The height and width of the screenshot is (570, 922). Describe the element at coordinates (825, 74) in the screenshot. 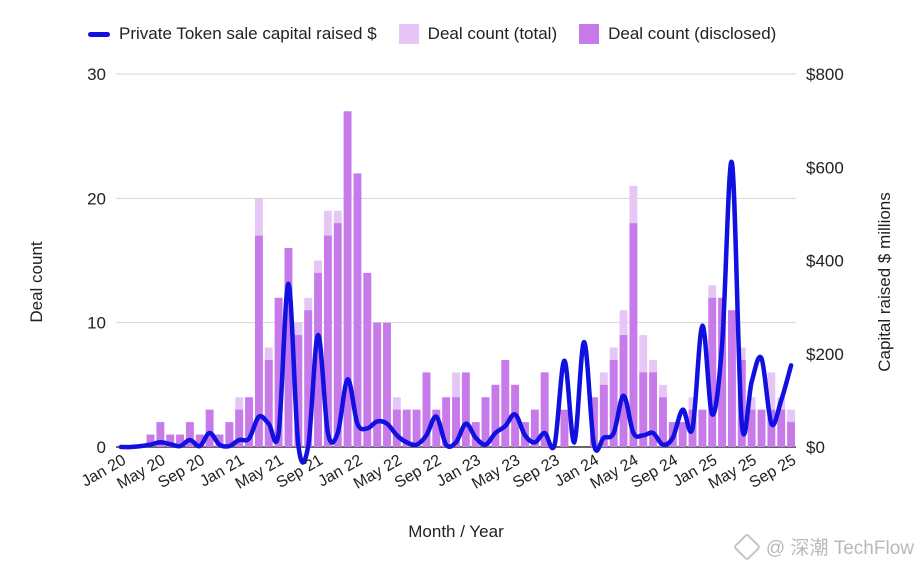

I see `y2-tick-label: $800` at that location.